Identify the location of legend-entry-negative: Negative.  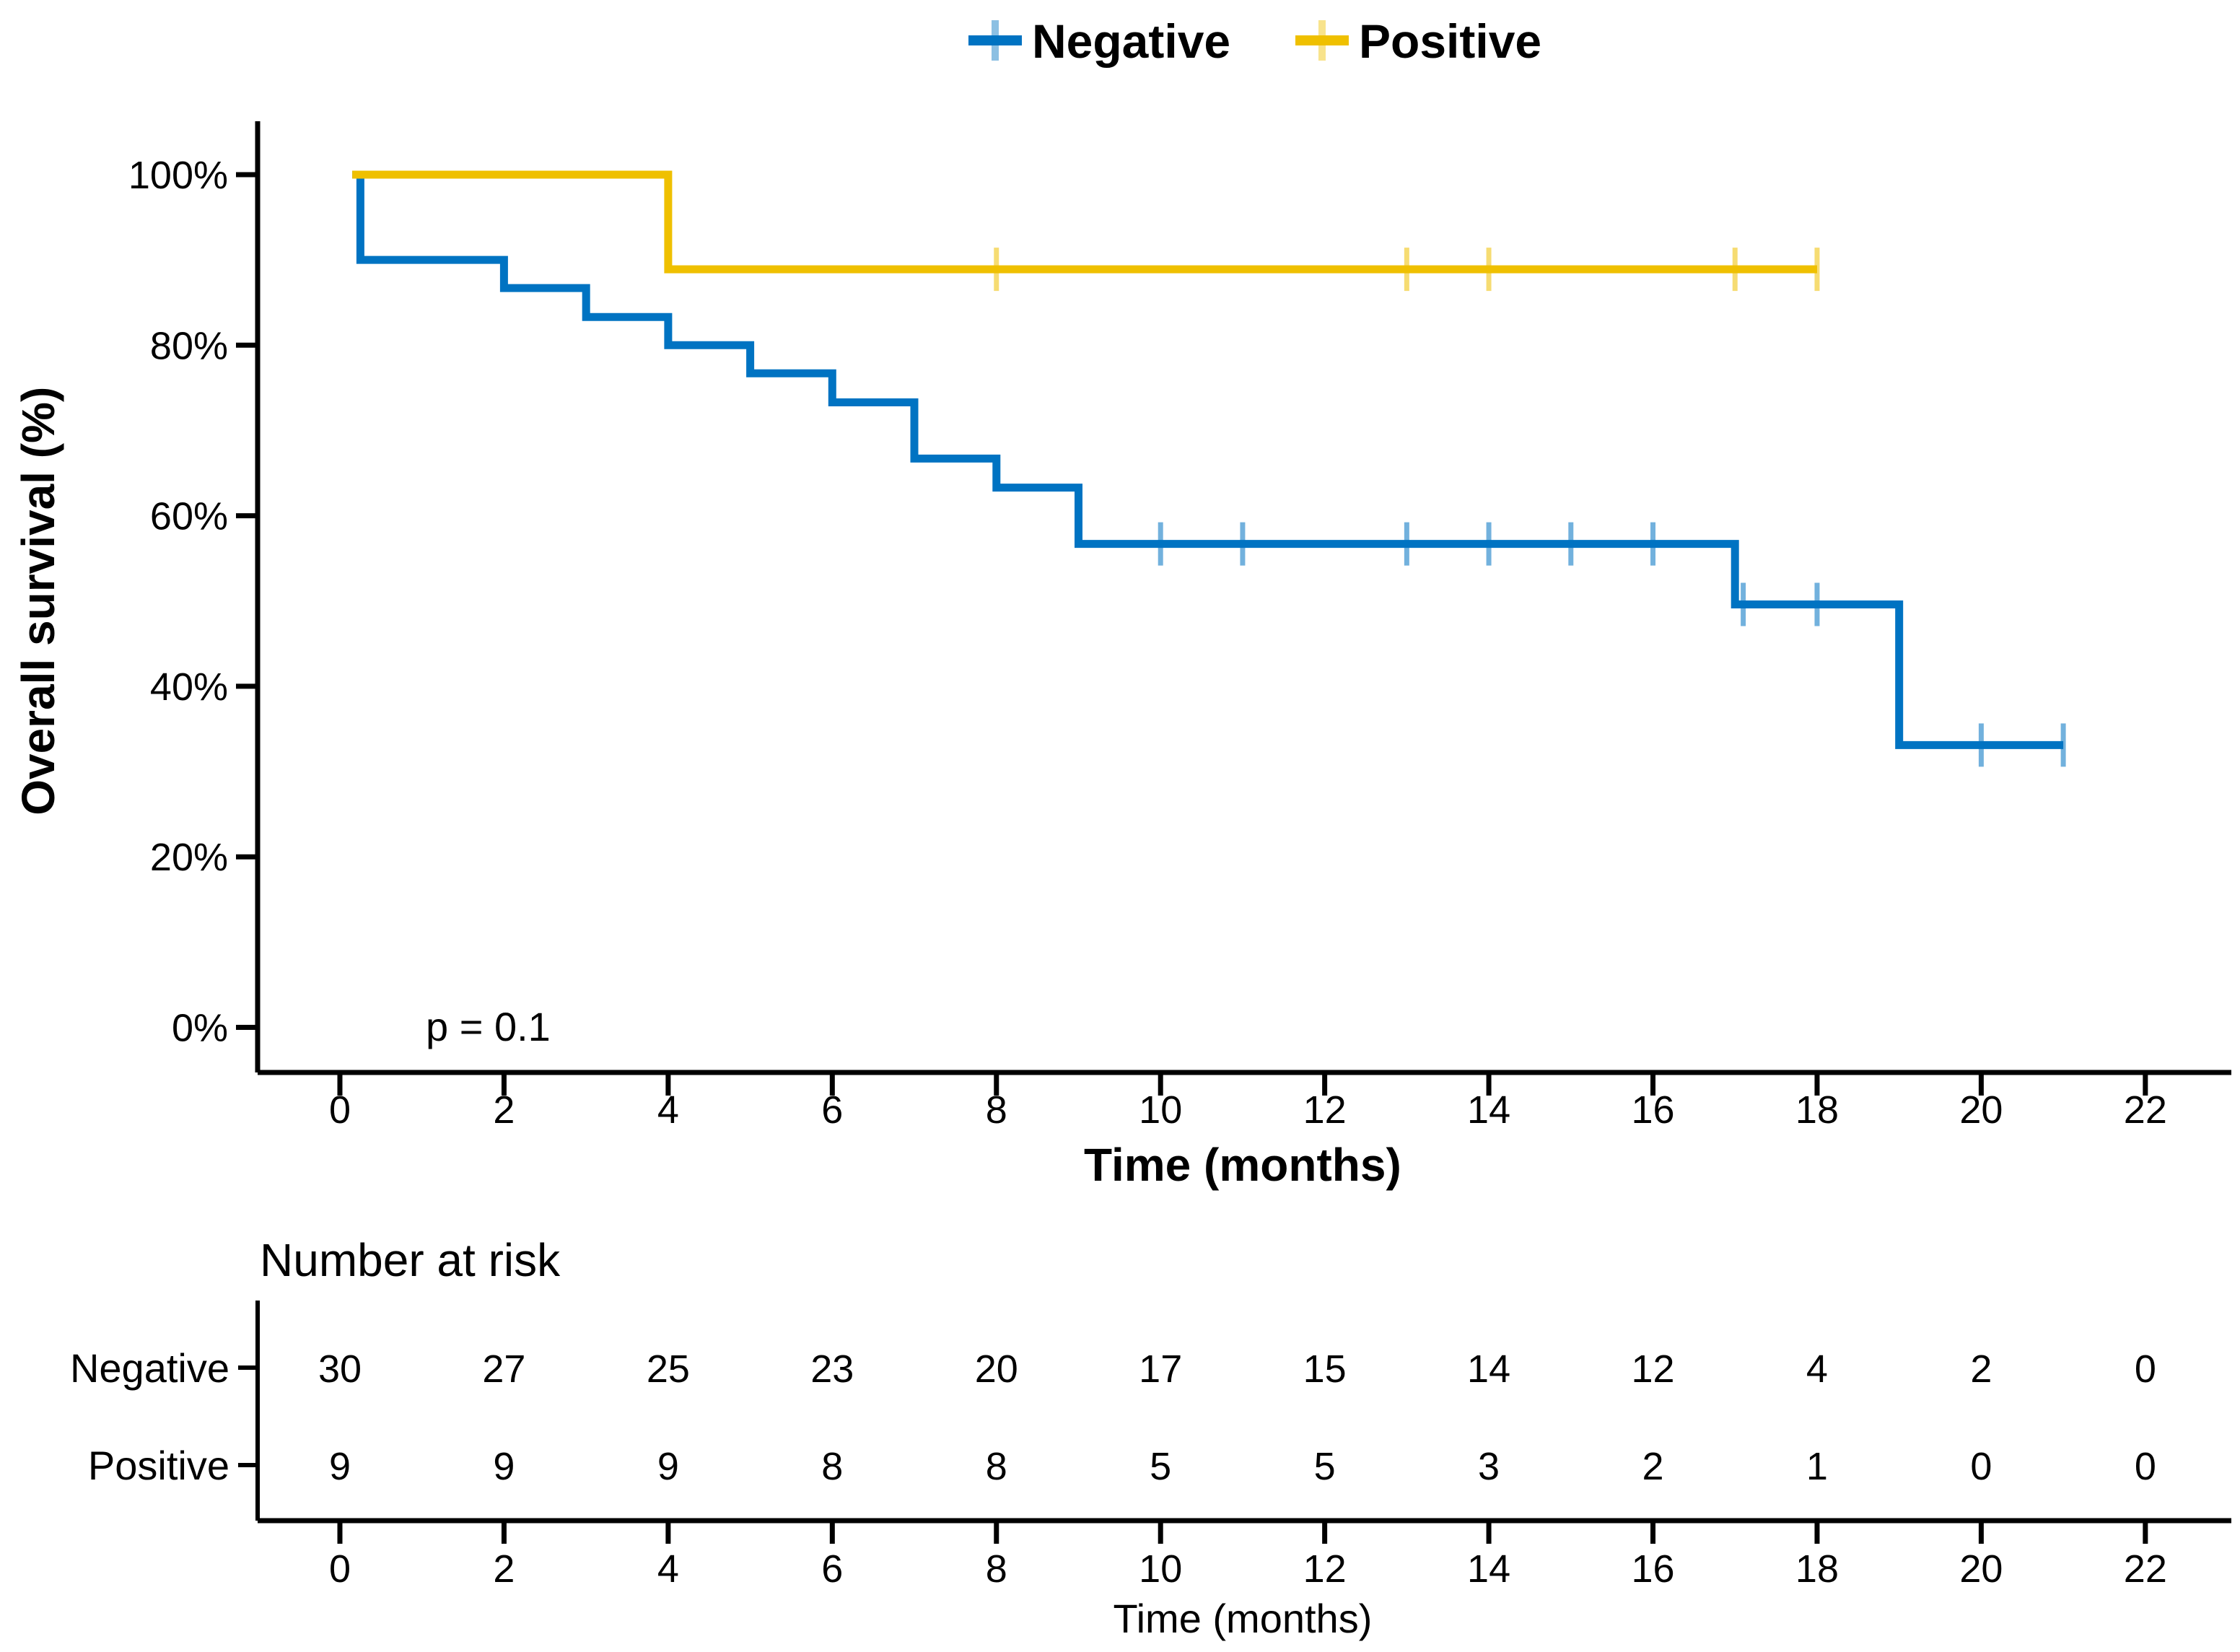
(1099, 41).